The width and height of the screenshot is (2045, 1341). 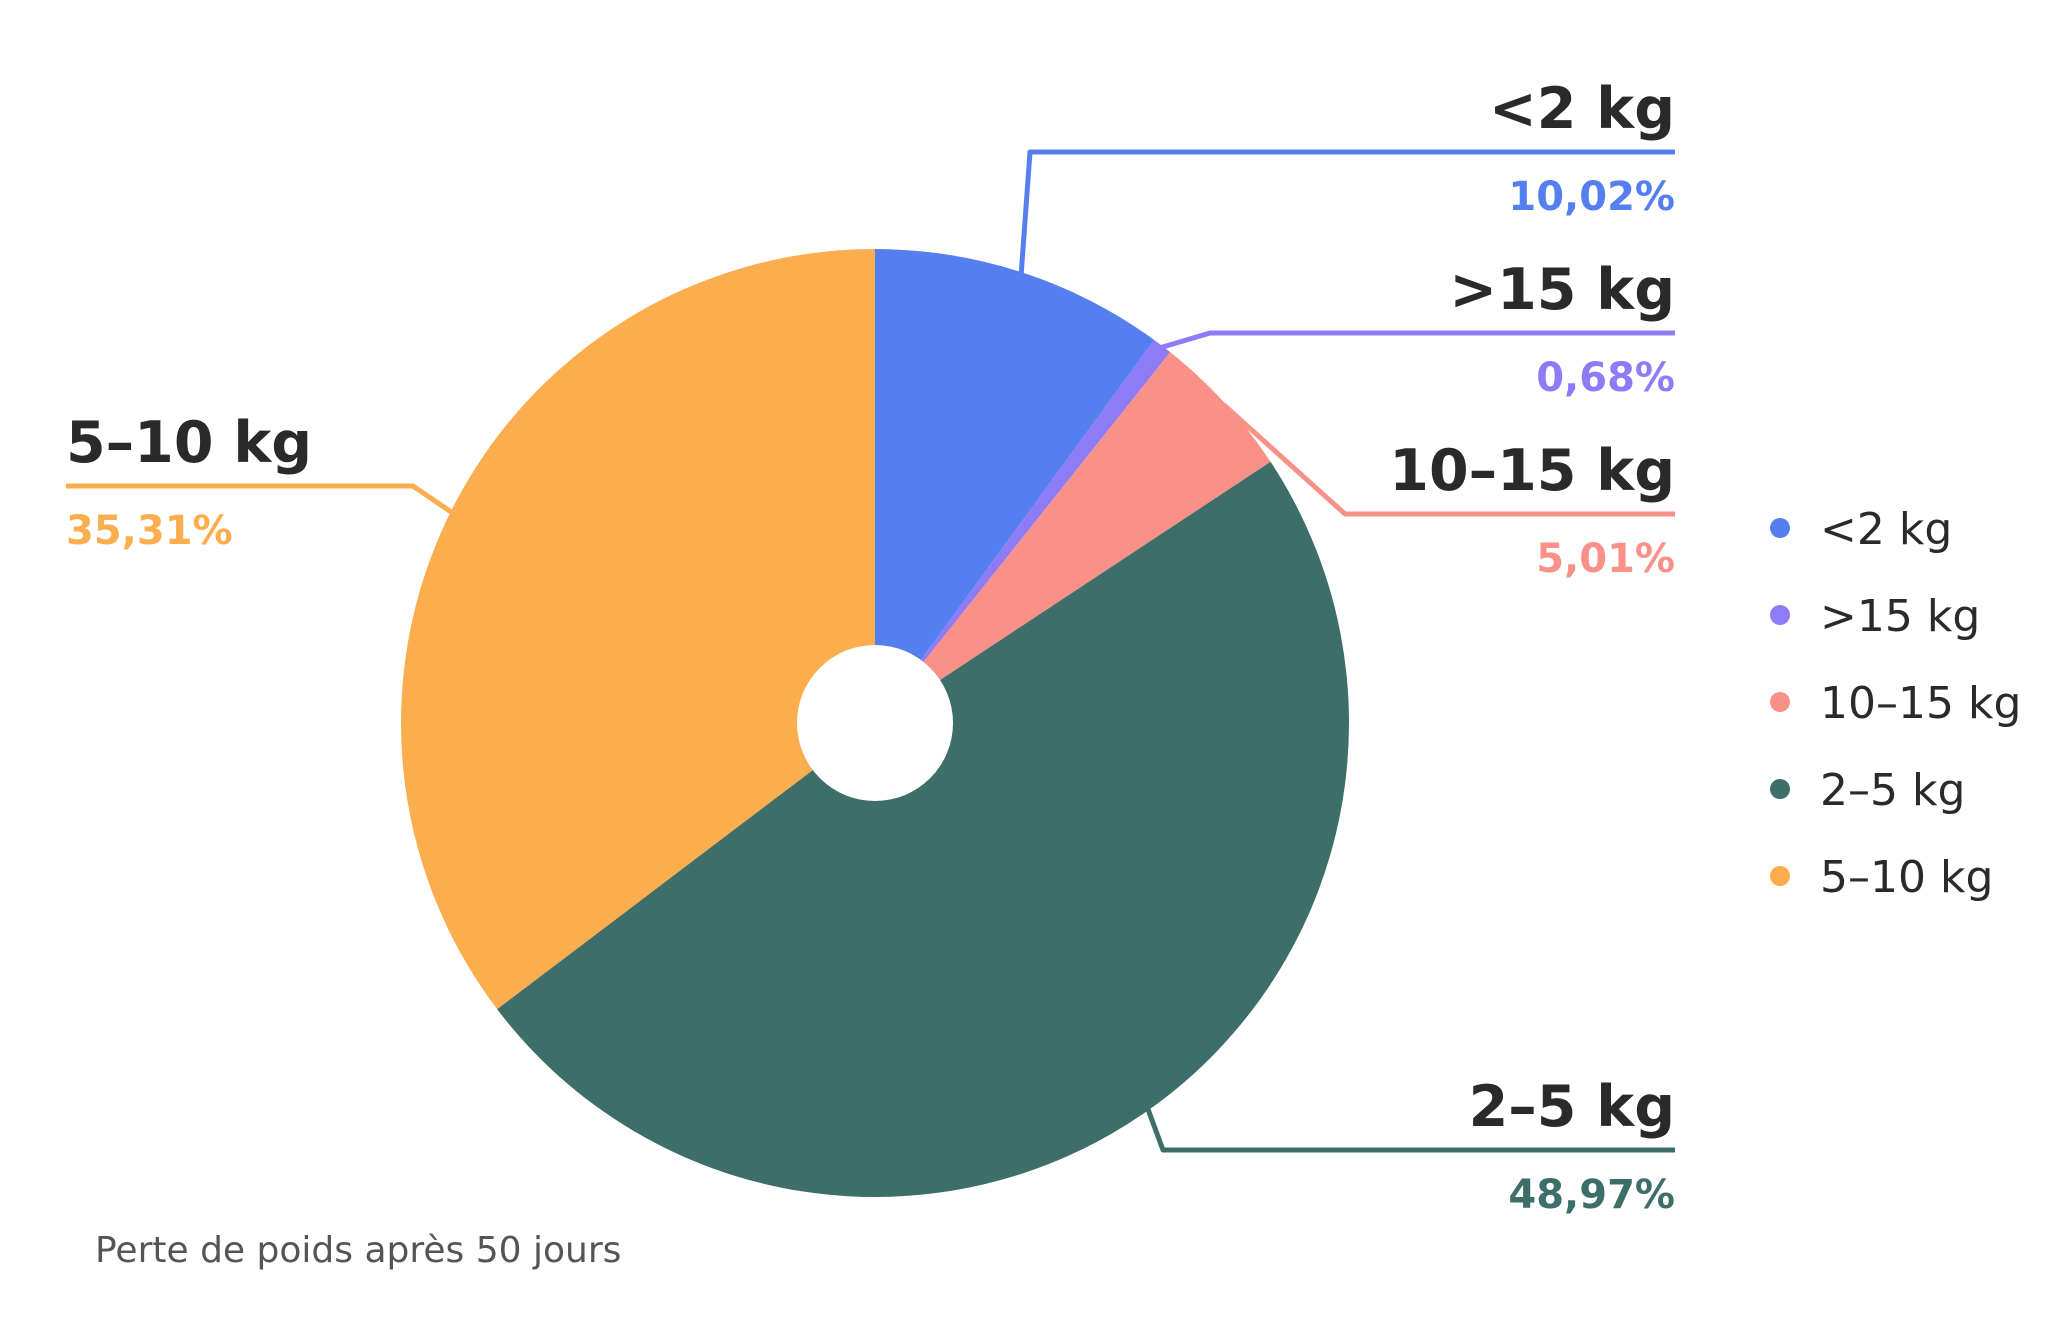 What do you see at coordinates (1562, 290) in the screenshot?
I see `callout-name-gt-15-kg: >15 kg` at bounding box center [1562, 290].